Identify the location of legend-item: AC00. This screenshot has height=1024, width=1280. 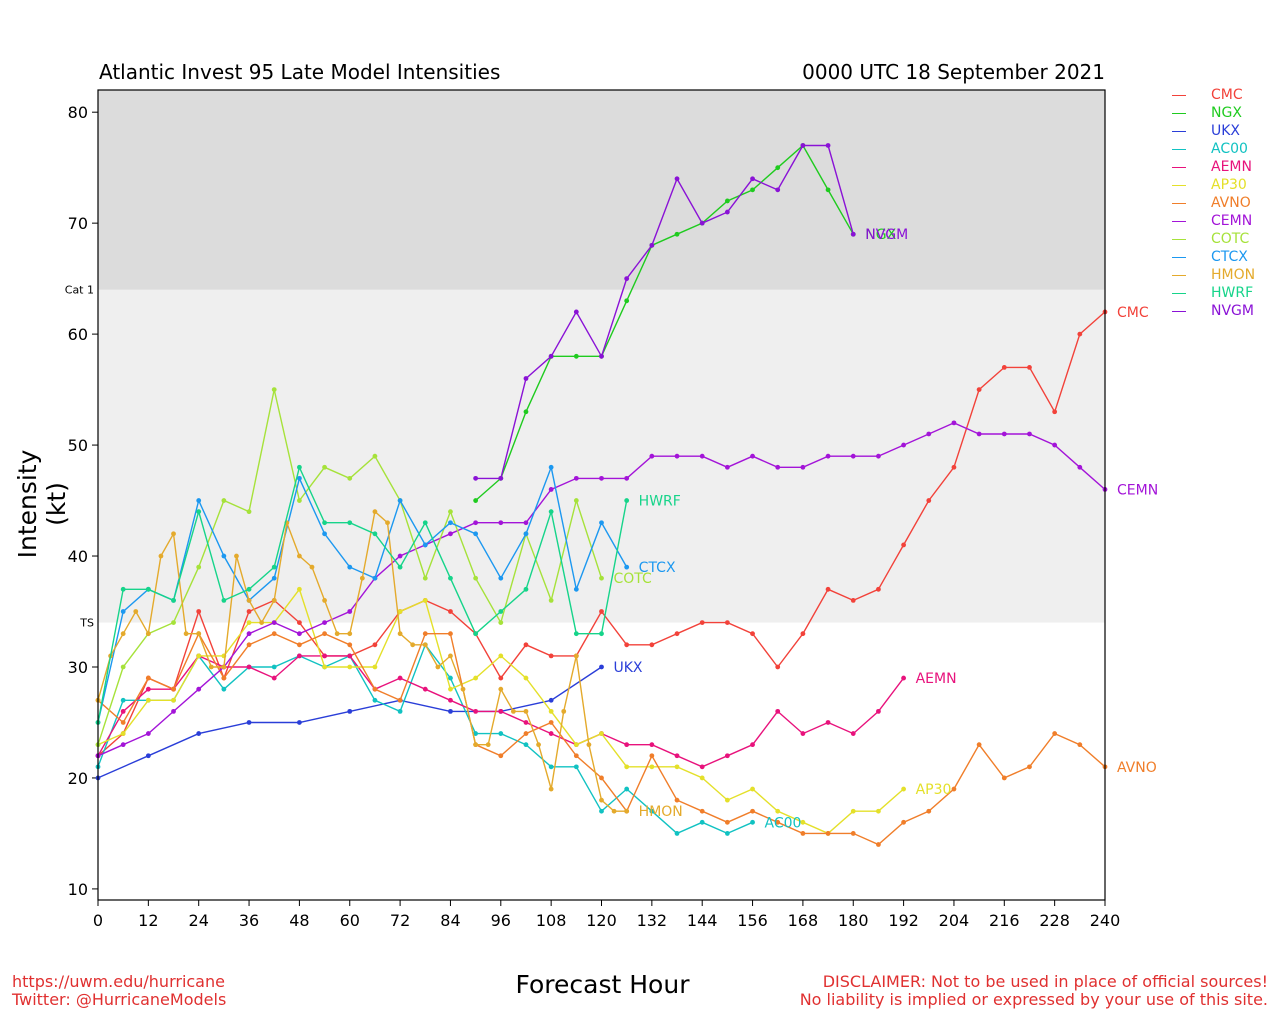
(1213, 149).